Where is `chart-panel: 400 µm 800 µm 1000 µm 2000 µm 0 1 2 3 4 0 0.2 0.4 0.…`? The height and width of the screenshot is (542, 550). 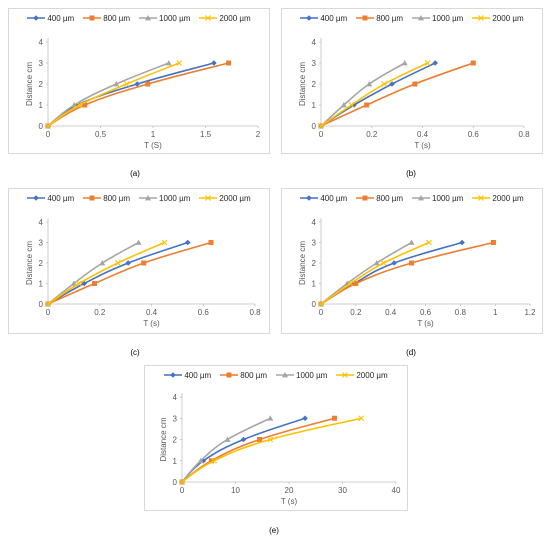 chart-panel: 400 µm 800 µm 1000 µm 2000 µm 0 1 2 3 4 0 0.2 0.4 0.… is located at coordinates (139, 261).